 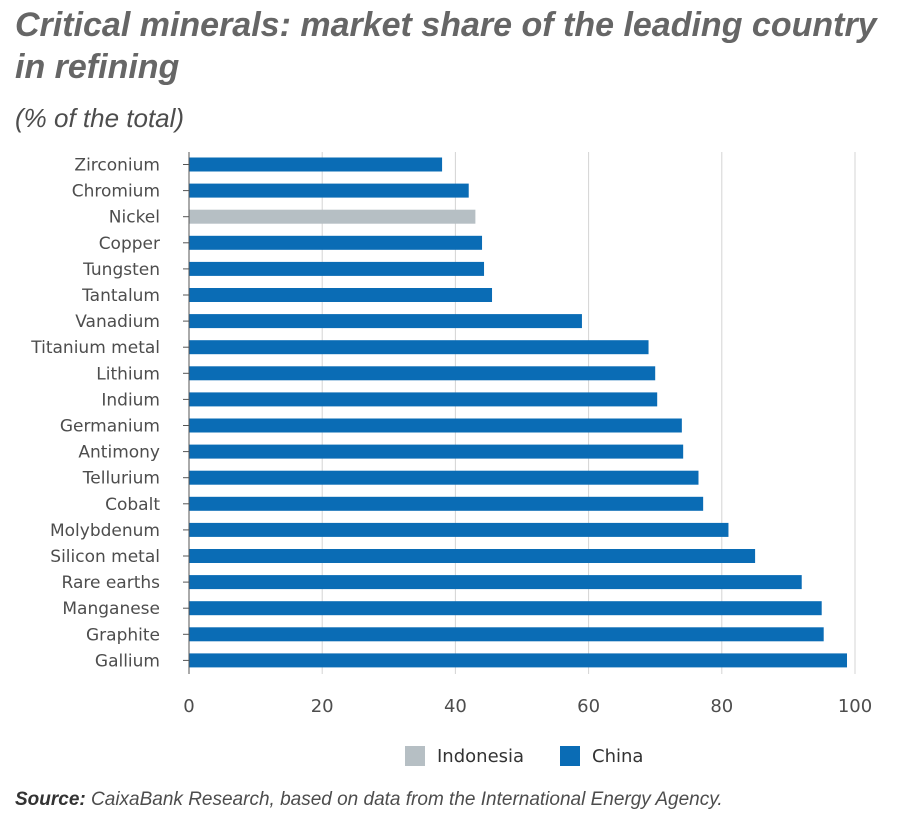 What do you see at coordinates (337, 268) in the screenshot?
I see `bar-tungsten` at bounding box center [337, 268].